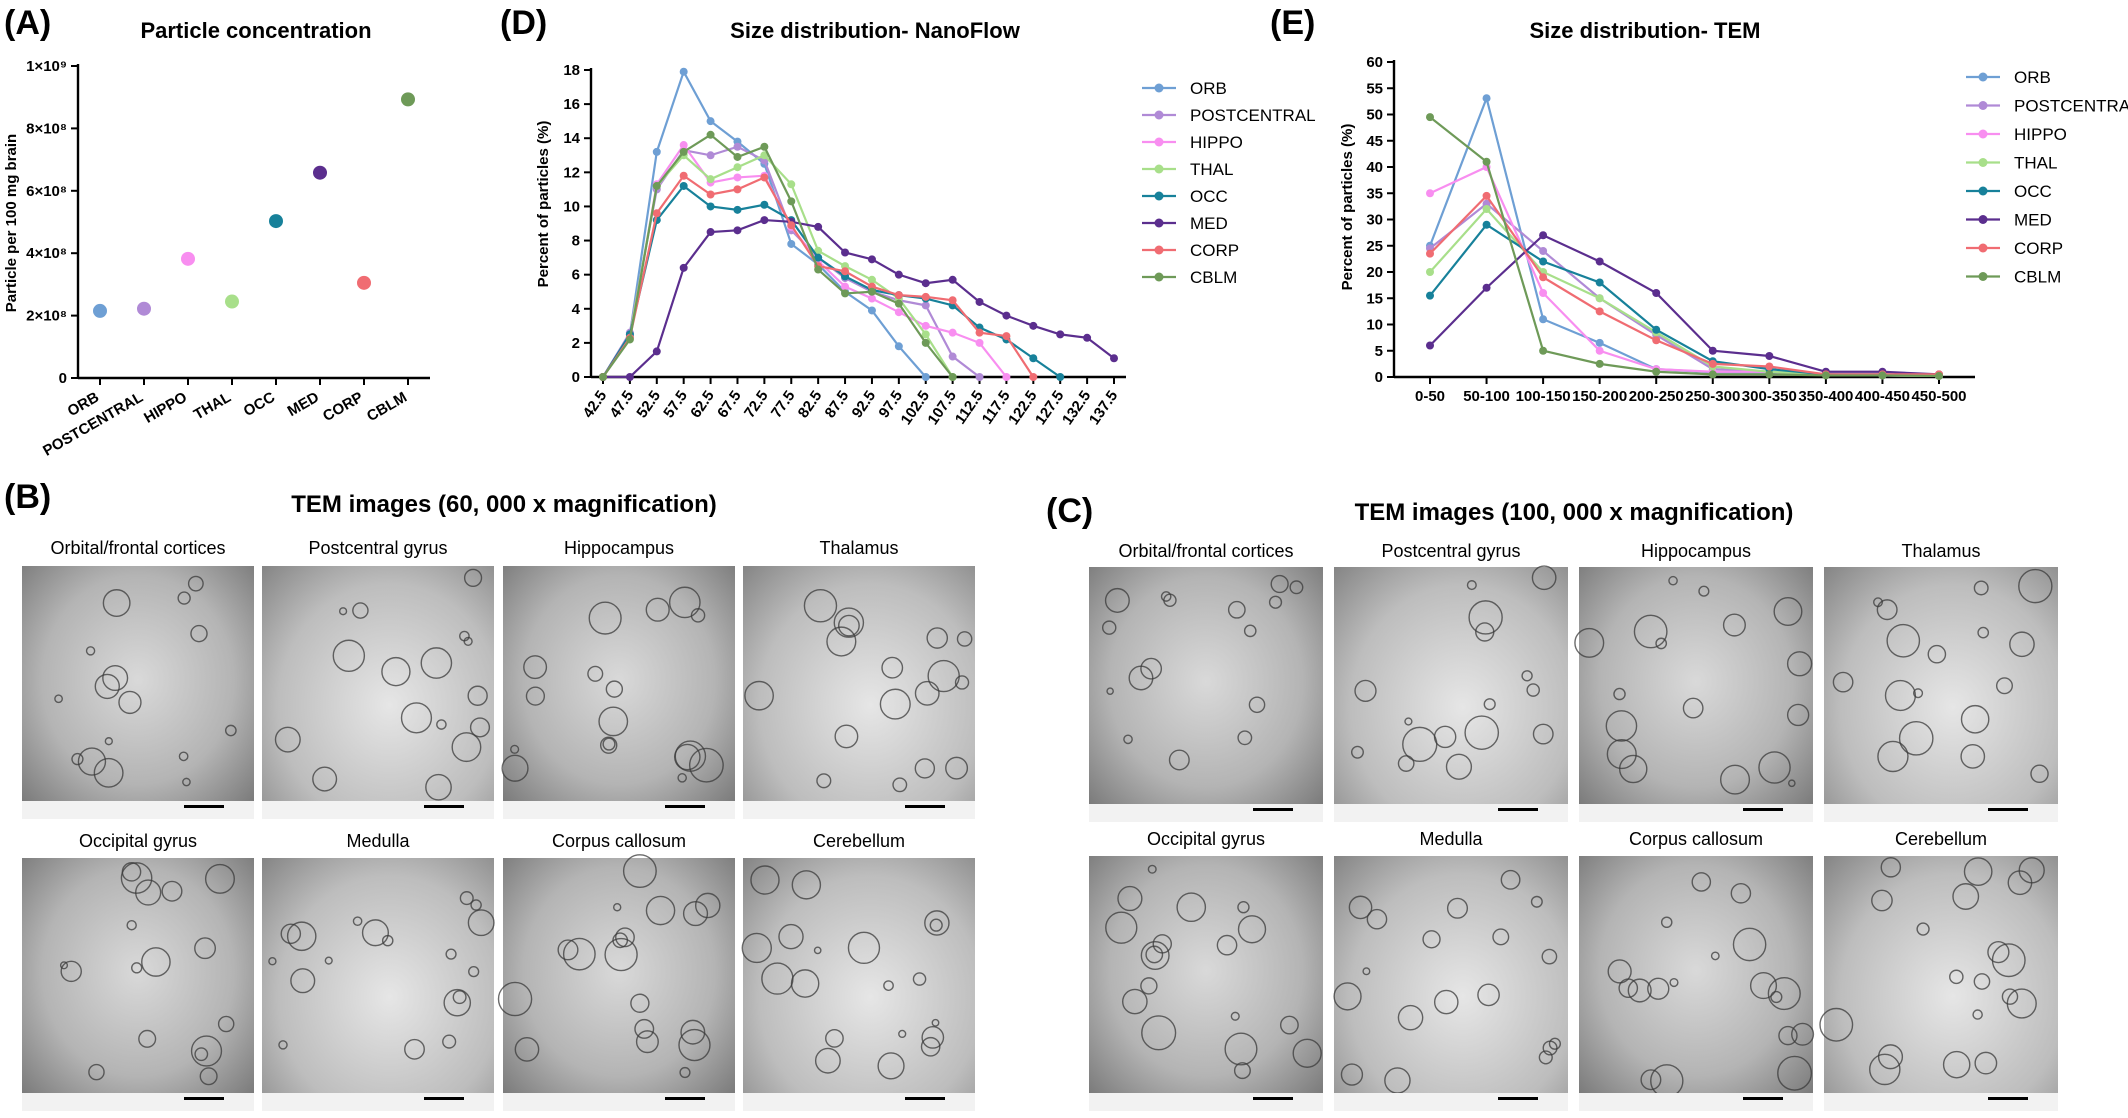  Describe the element at coordinates (675, 405) in the screenshot. I see `chart-d-x-tick-label: 57.5` at that location.